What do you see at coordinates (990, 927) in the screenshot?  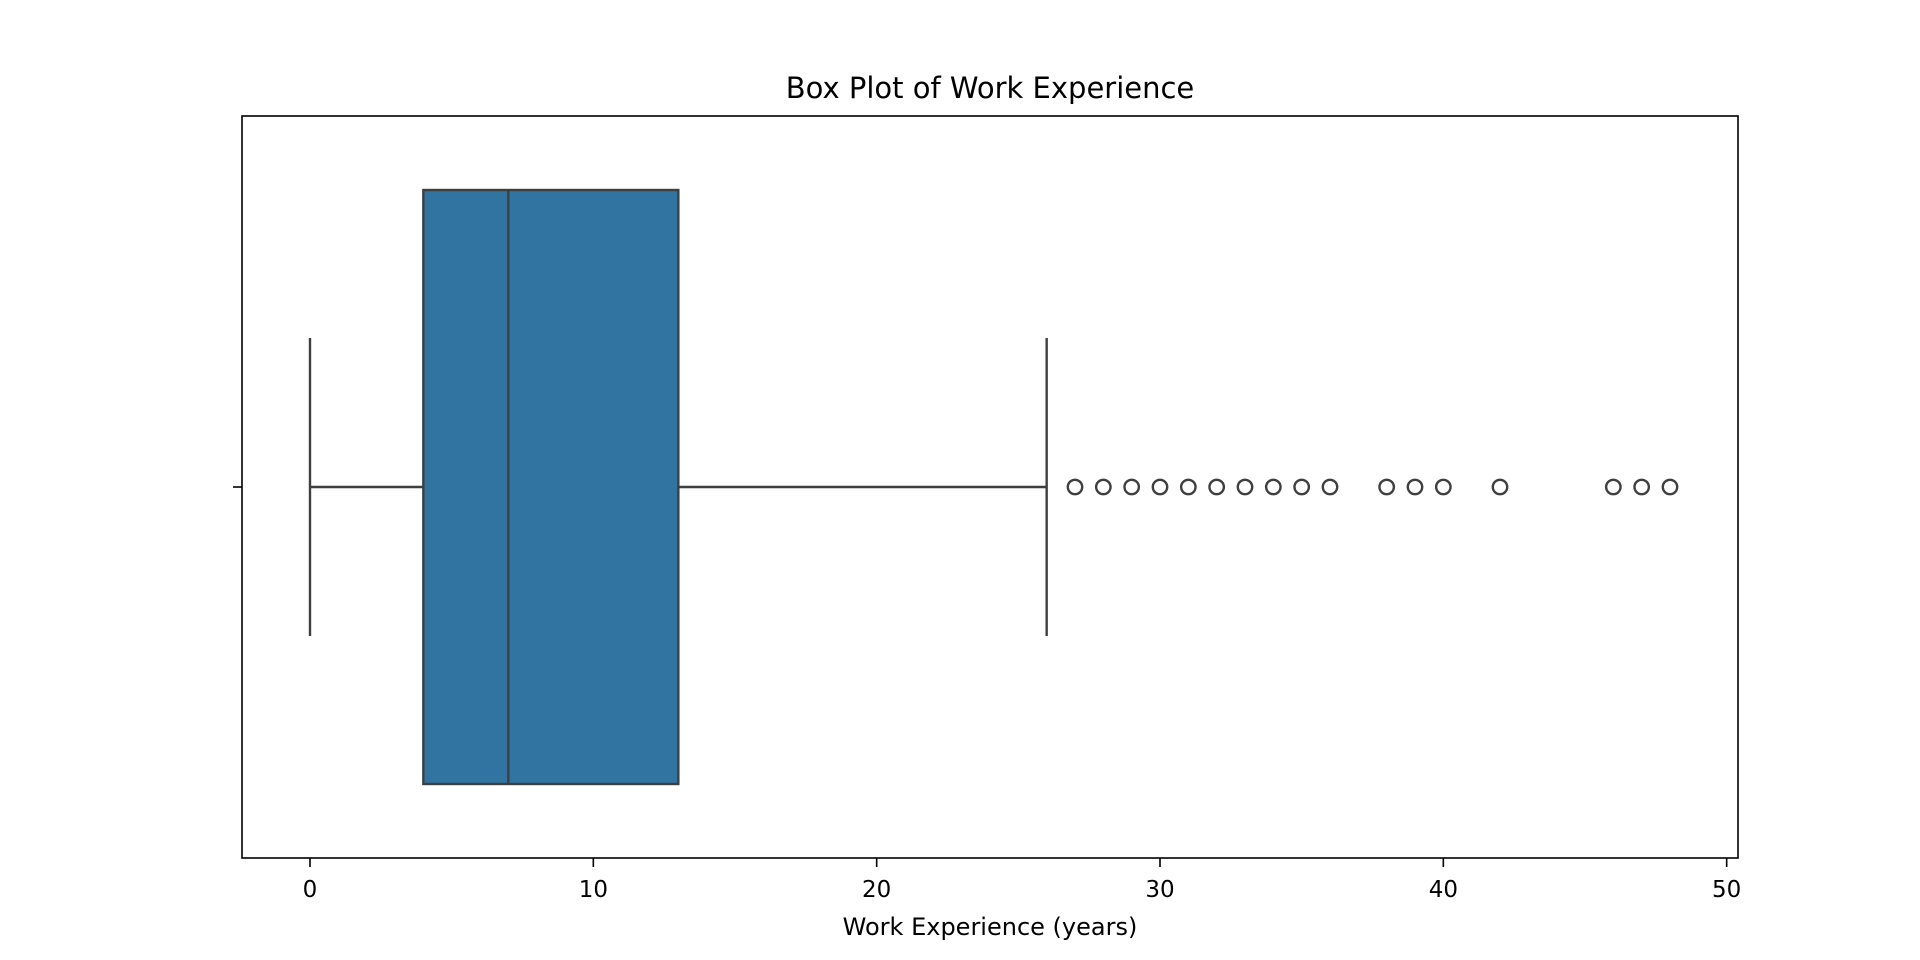 I see `x-axis-label: Work Experience (years)` at bounding box center [990, 927].